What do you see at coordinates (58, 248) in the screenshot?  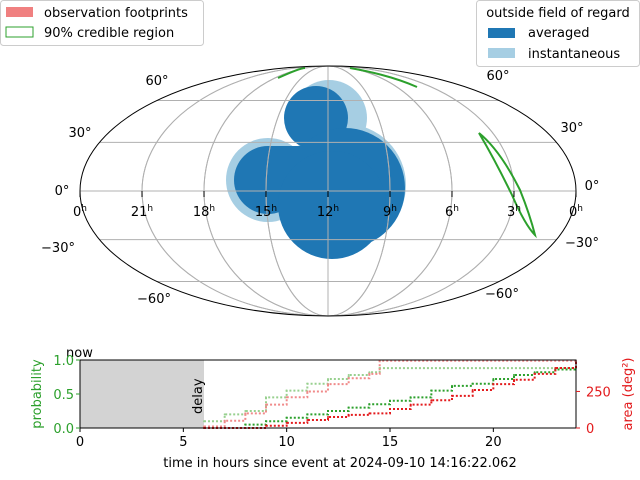 I see `dec-label-left: −30°` at bounding box center [58, 248].